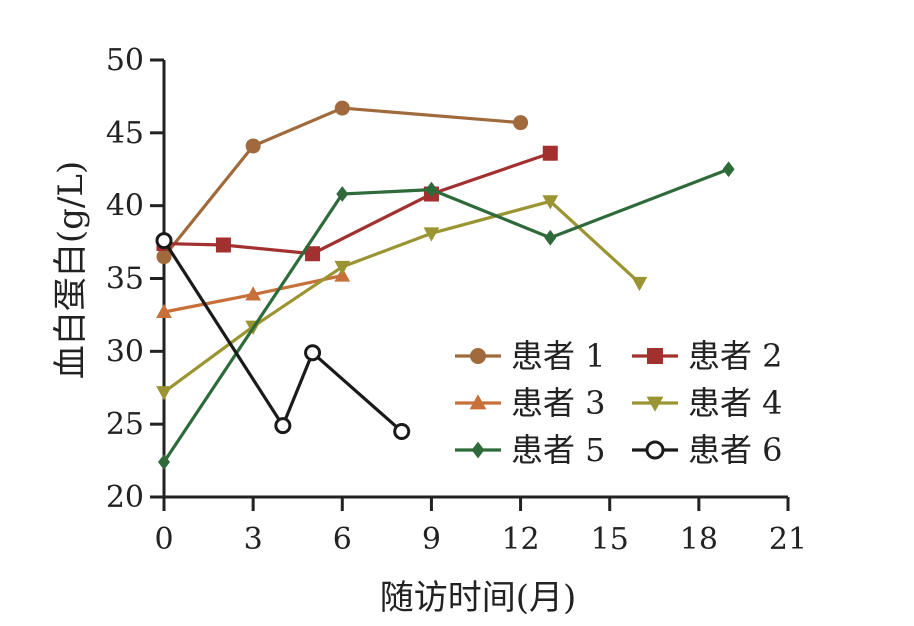 This screenshot has height=626, width=914. What do you see at coordinates (610, 539) in the screenshot?
I see `x-tick-label: 15` at bounding box center [610, 539].